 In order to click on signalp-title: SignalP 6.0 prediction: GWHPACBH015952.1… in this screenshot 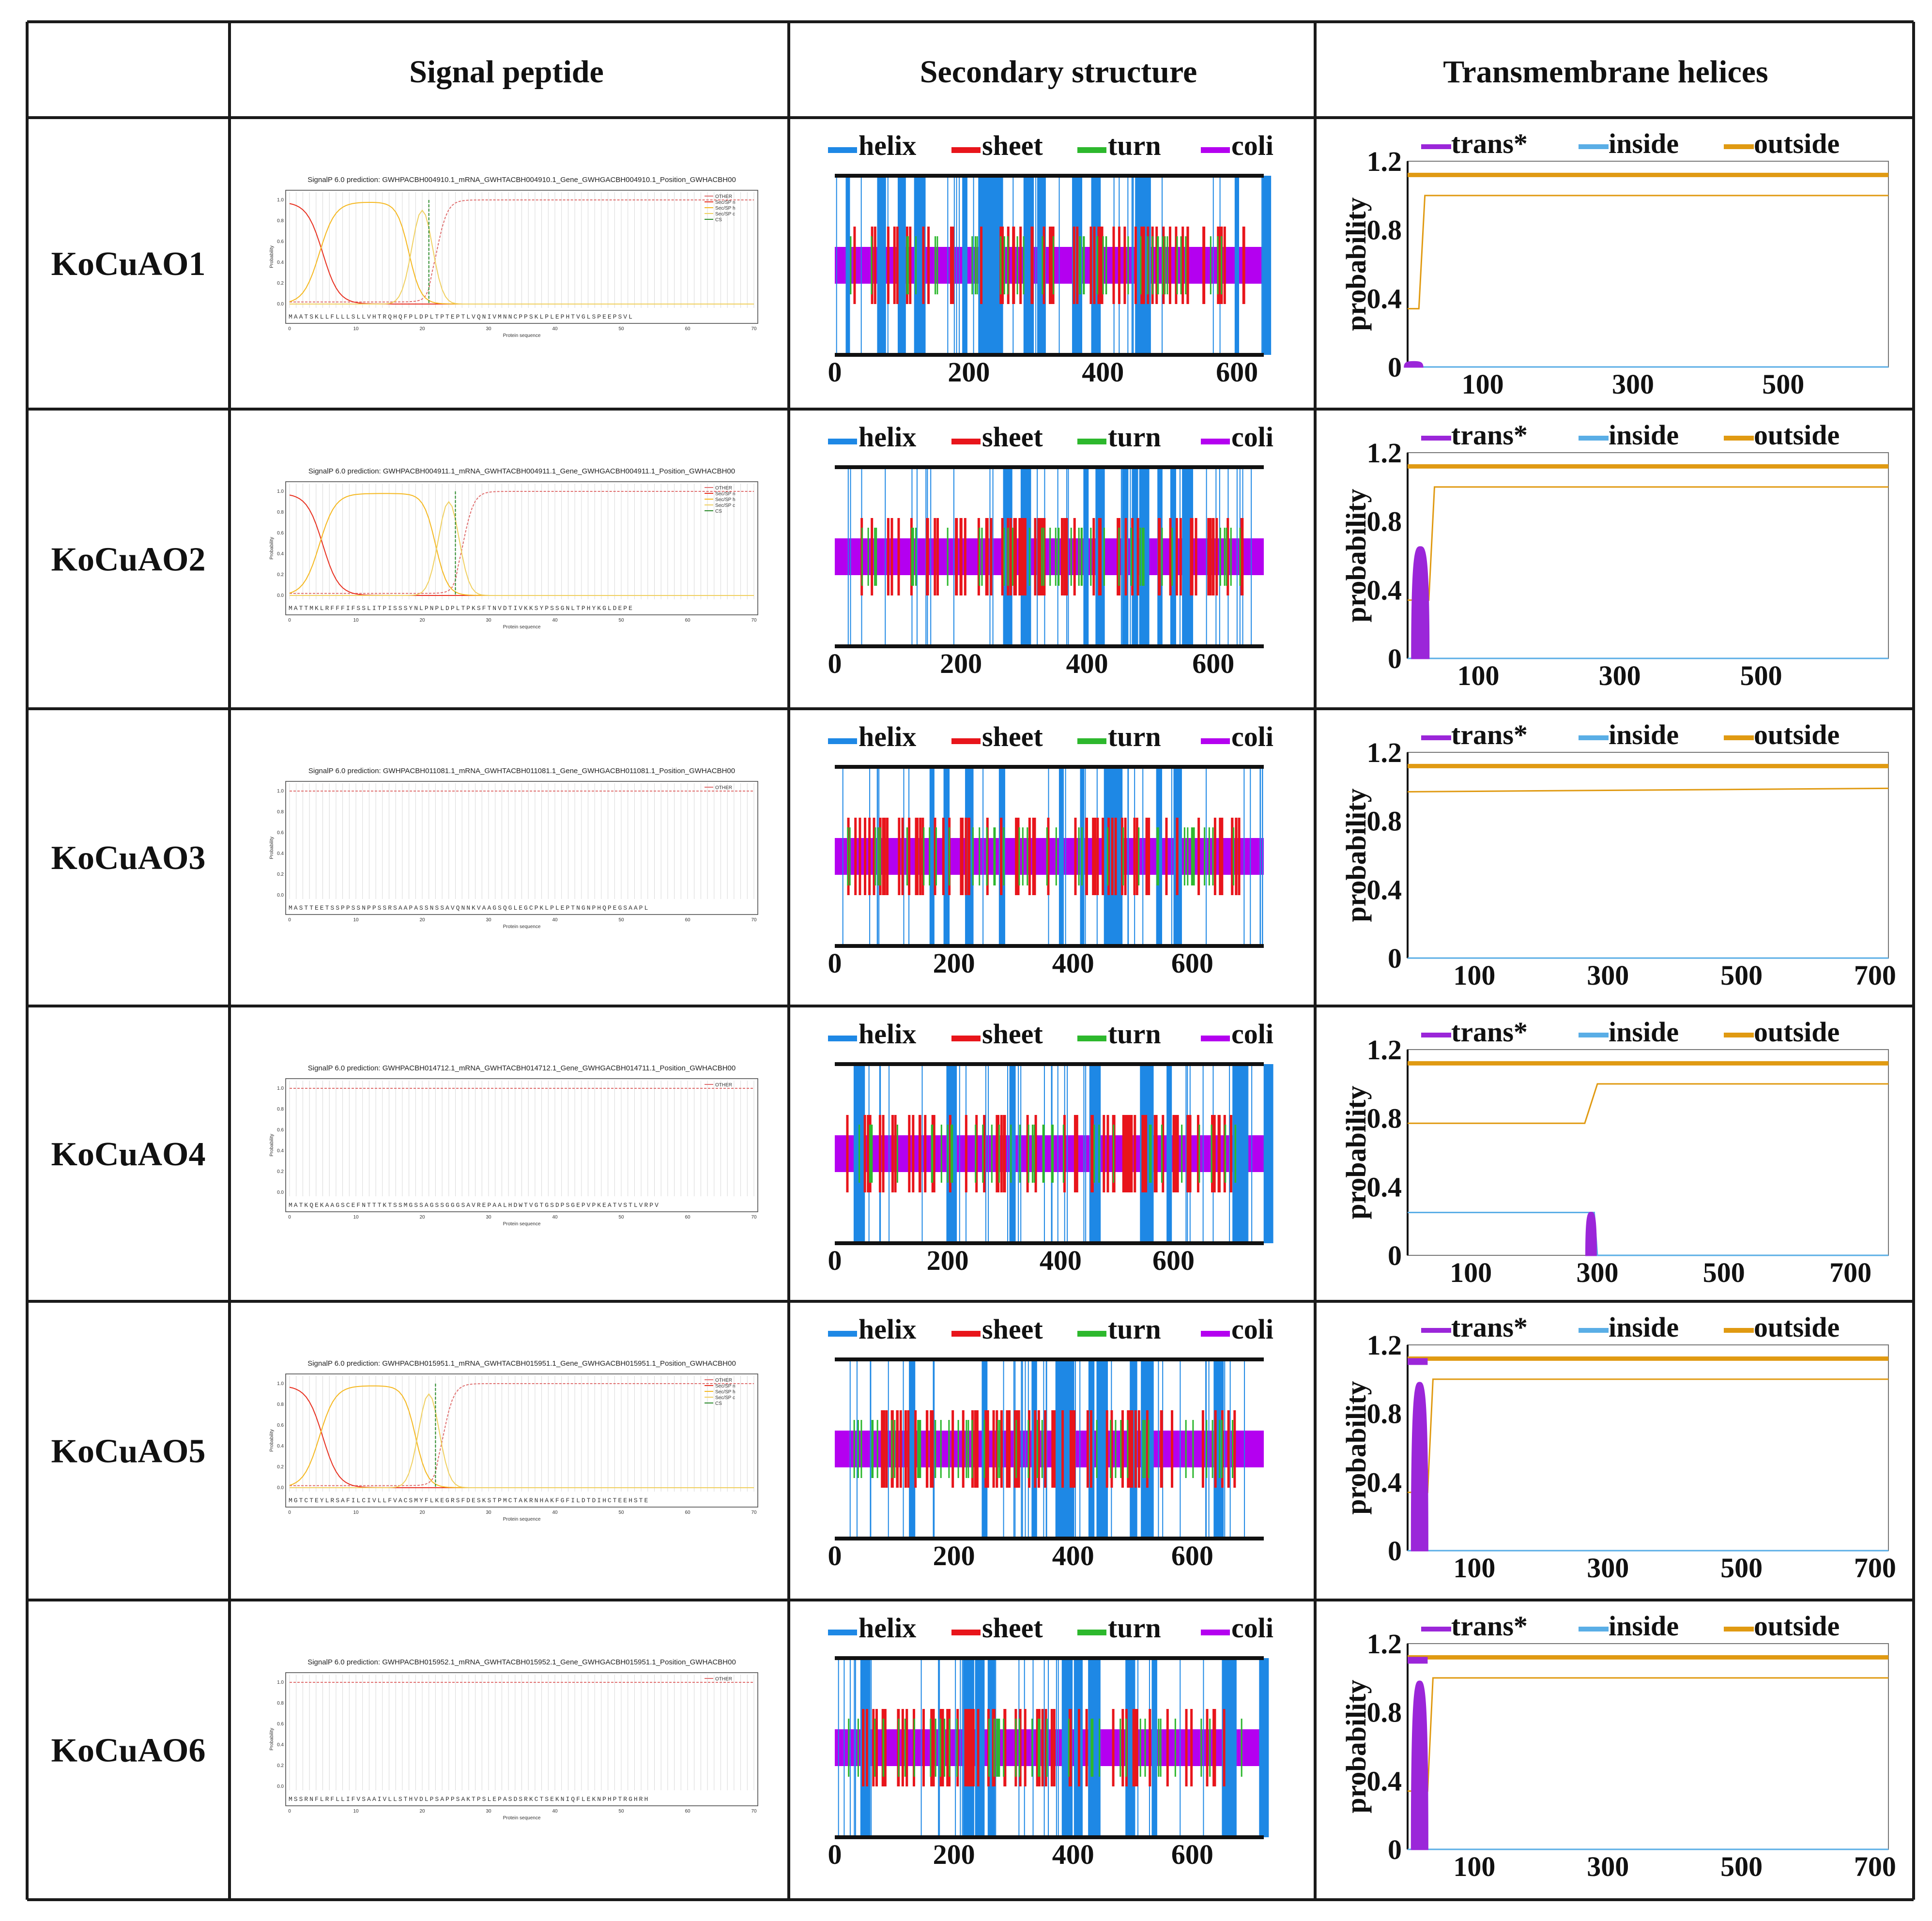, I will do `click(521, 1662)`.